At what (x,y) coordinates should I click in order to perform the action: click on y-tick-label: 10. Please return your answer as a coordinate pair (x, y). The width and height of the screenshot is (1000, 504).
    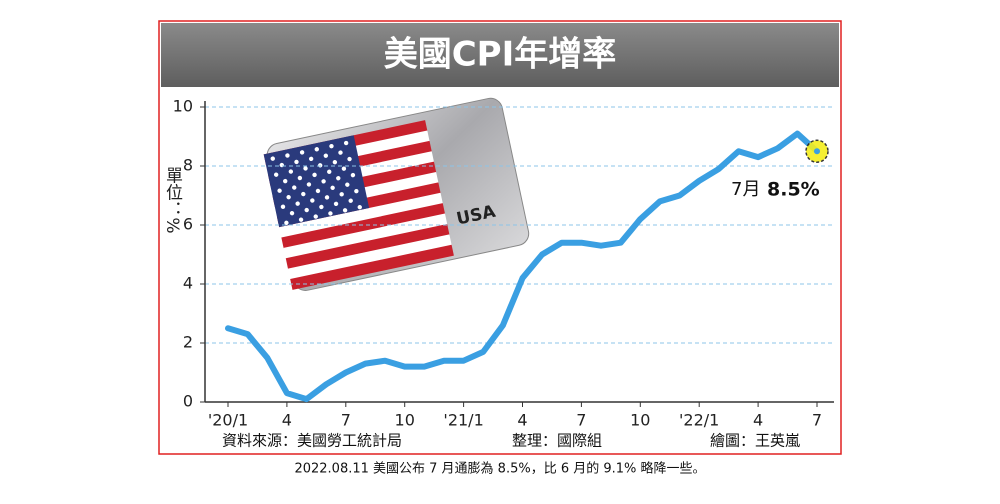
    Looking at the image, I should click on (183, 106).